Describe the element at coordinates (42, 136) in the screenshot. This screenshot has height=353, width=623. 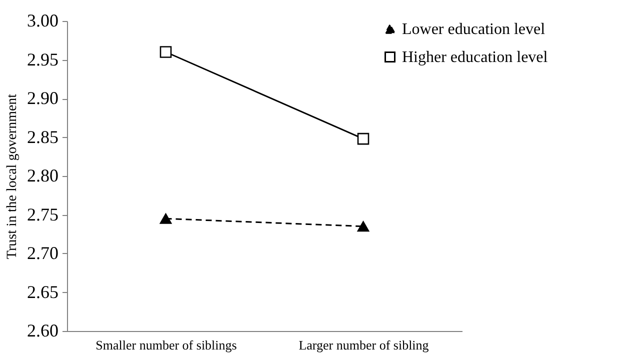
I see `y-tick-label: 2.85` at that location.